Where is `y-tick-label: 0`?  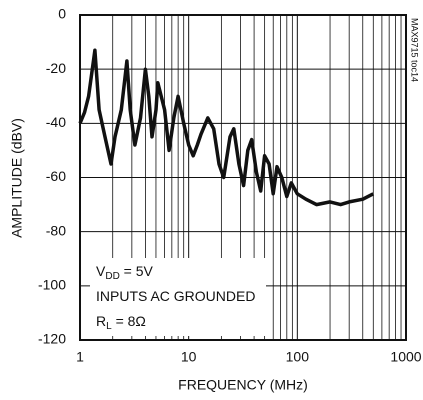
y-tick-label: 0 is located at coordinates (62, 14).